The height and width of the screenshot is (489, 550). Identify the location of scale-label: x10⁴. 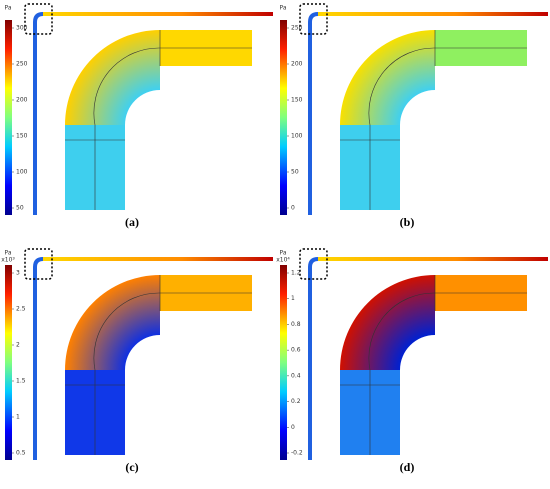
(283, 260).